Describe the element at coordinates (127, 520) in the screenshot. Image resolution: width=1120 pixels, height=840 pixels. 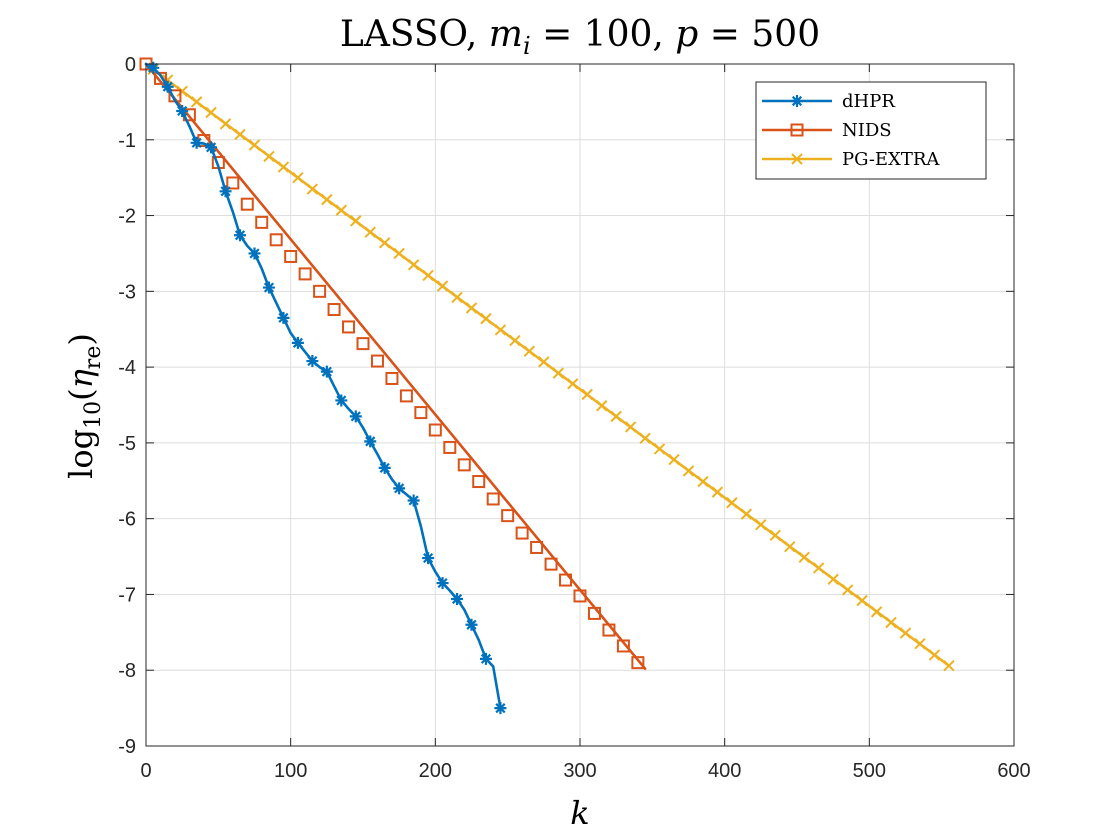
I see `y-tick-label: -6` at that location.